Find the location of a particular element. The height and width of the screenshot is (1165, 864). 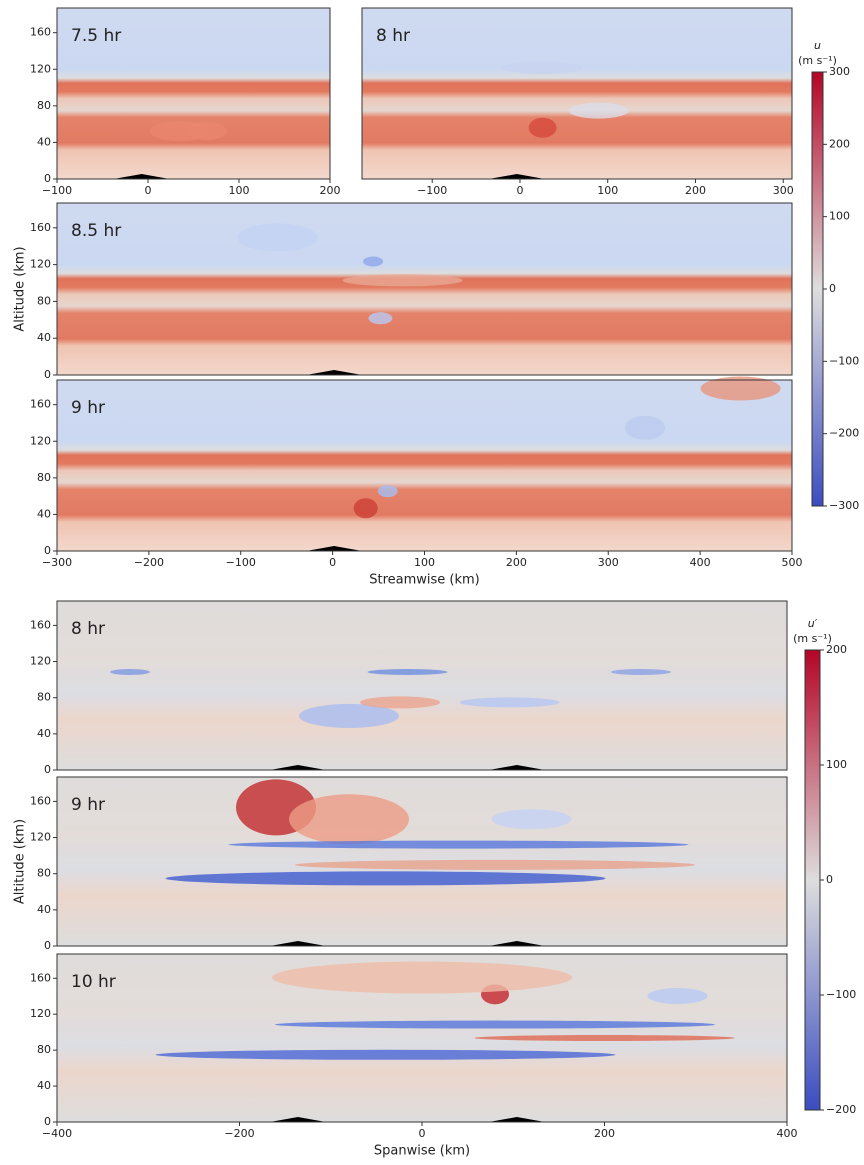

panel: 8 hr 0 40 80 120 160 is located at coordinates (409, 688).